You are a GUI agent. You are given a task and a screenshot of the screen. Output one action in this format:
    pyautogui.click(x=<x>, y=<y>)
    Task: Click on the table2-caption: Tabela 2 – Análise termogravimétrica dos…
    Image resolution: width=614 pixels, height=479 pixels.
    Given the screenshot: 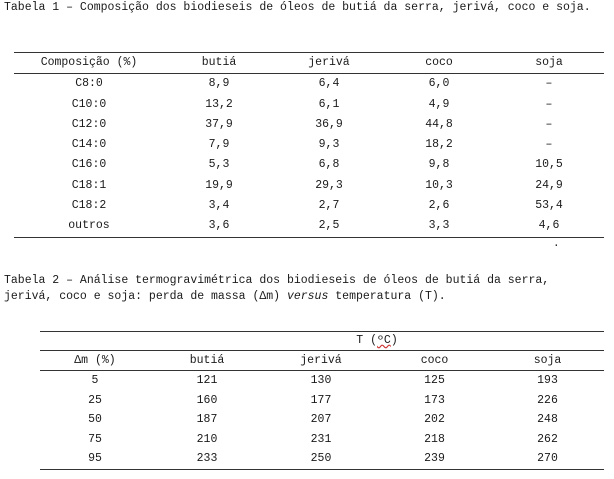 What is the action you would take?
    pyautogui.click(x=304, y=289)
    